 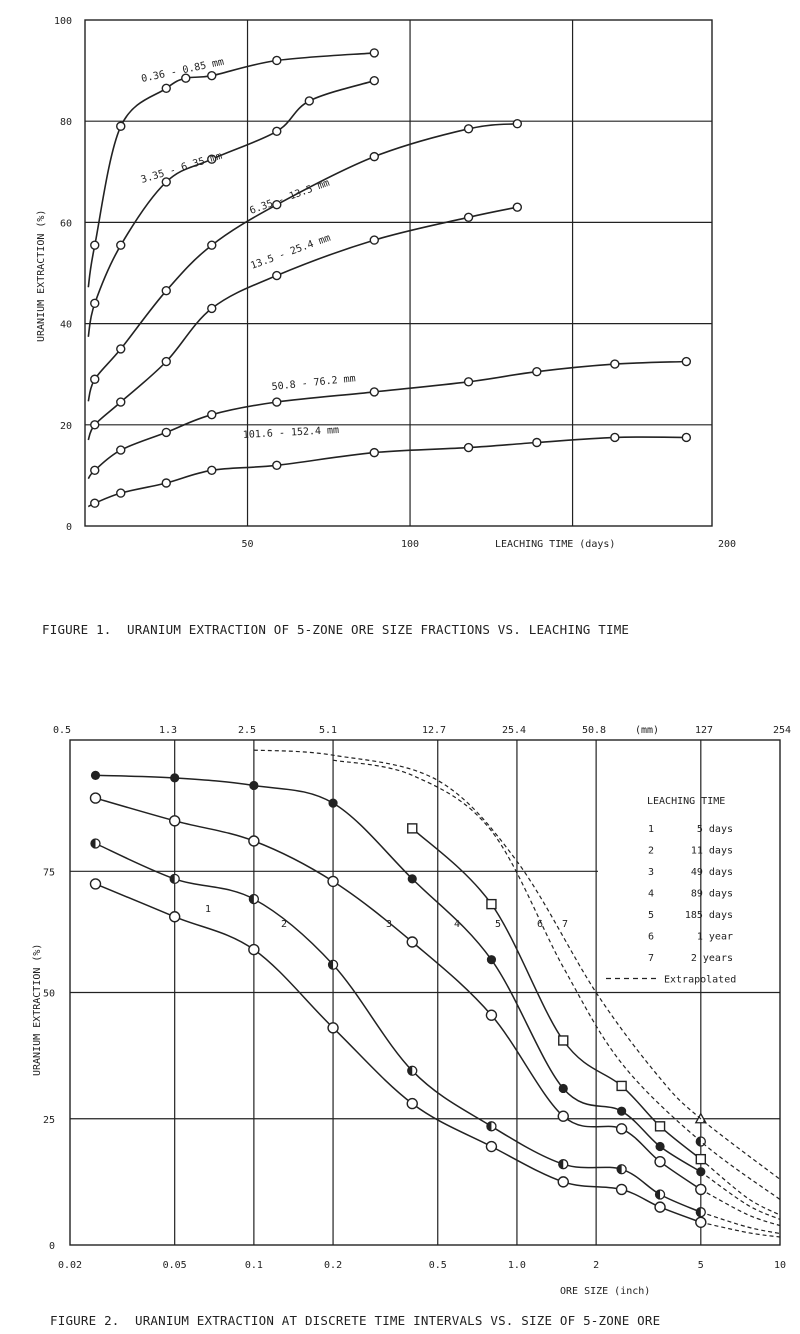 I want to click on curve-label: 6, so click(x=540, y=924).